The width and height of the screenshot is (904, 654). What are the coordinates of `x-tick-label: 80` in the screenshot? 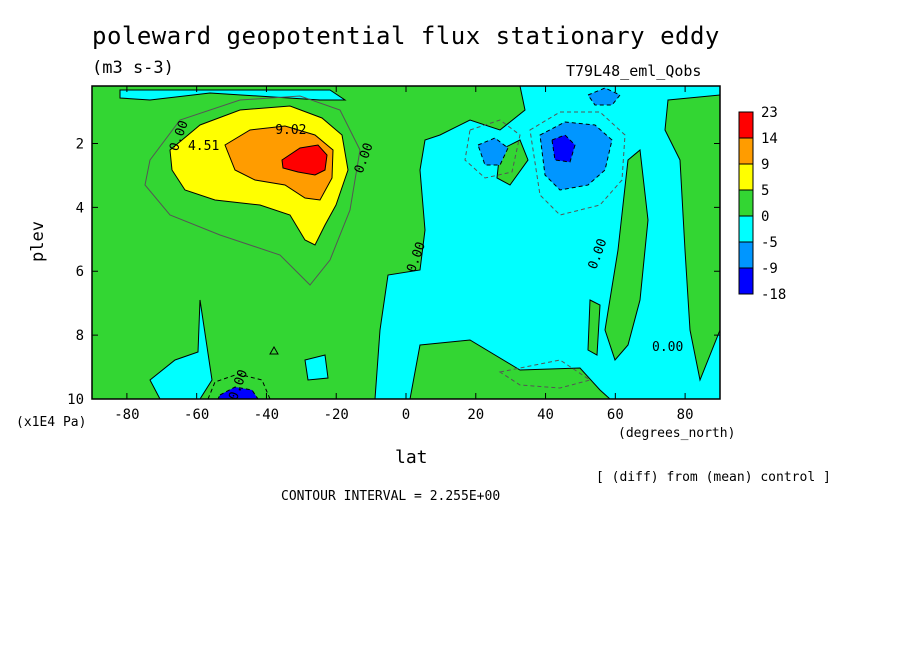 It's located at (685, 415).